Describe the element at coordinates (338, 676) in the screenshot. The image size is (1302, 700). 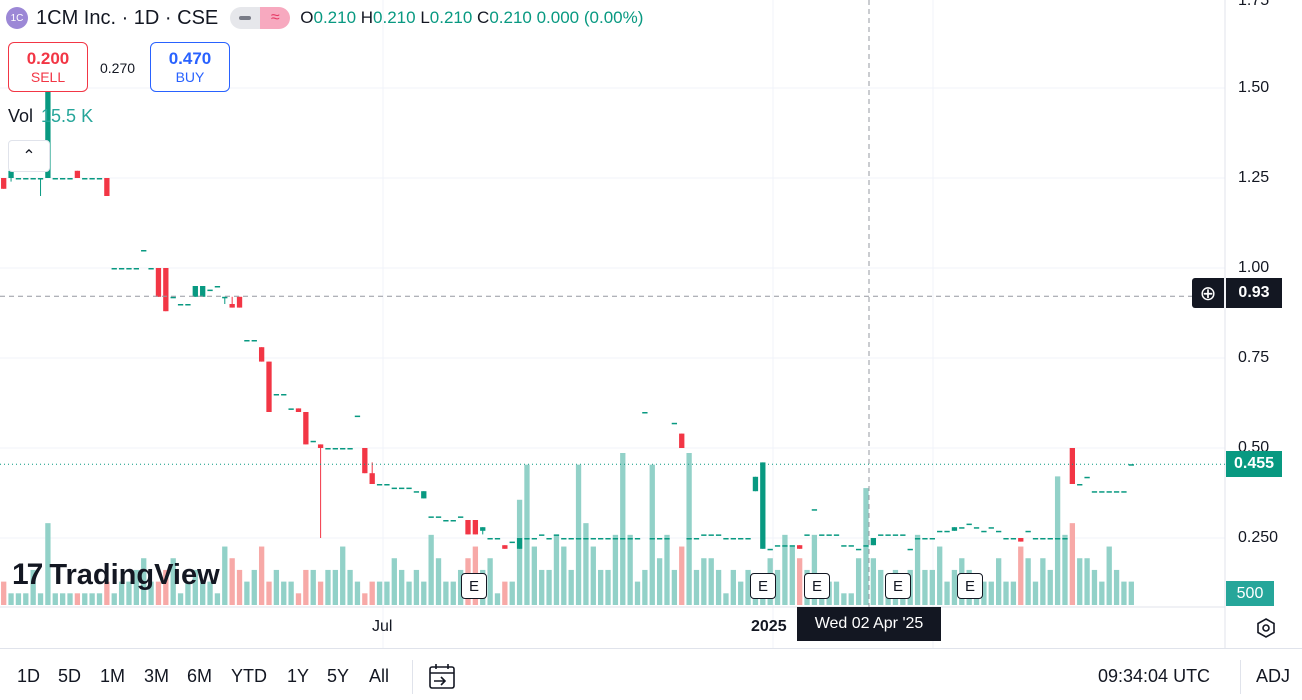
I see `range-5y: 5Y` at that location.